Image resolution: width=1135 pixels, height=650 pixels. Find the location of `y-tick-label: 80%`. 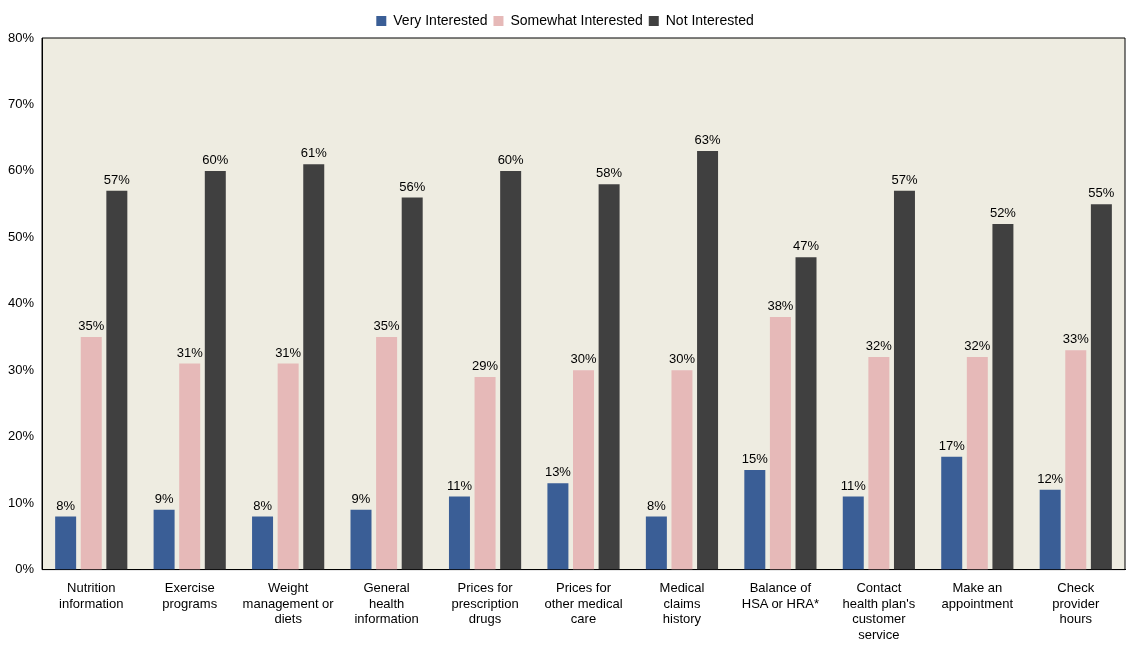

y-tick-label: 80% is located at coordinates (21, 37).